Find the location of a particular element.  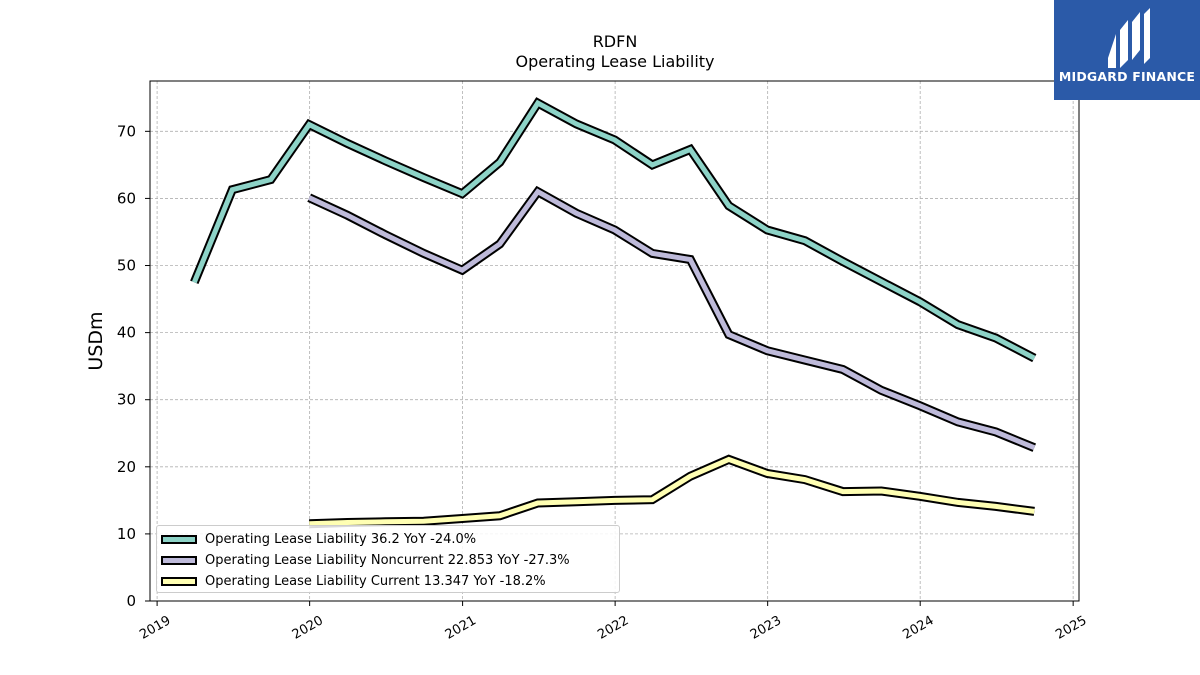

y-tick-label: 40 is located at coordinates (126, 333).